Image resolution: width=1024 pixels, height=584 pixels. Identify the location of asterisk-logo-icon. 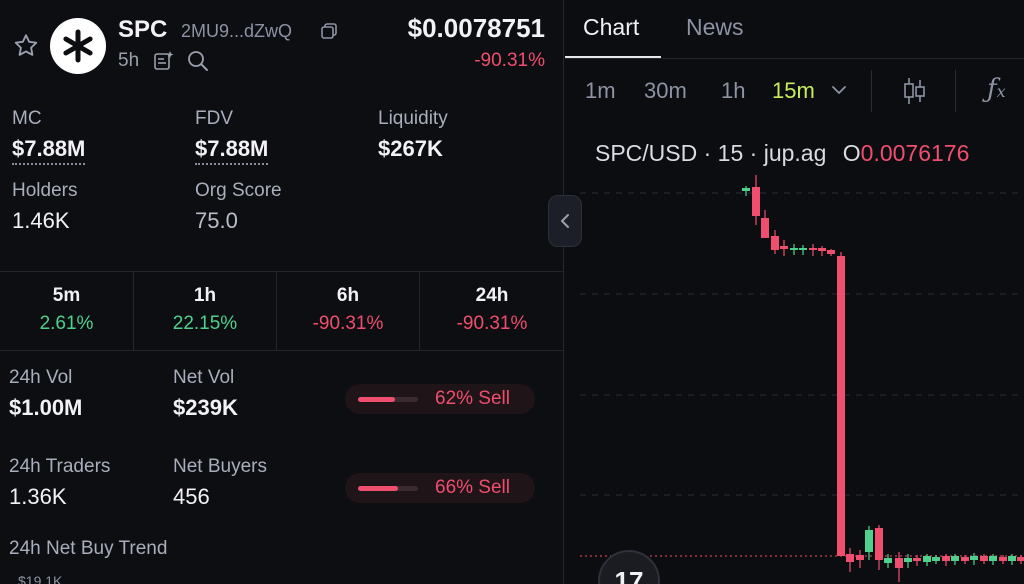
(78, 46).